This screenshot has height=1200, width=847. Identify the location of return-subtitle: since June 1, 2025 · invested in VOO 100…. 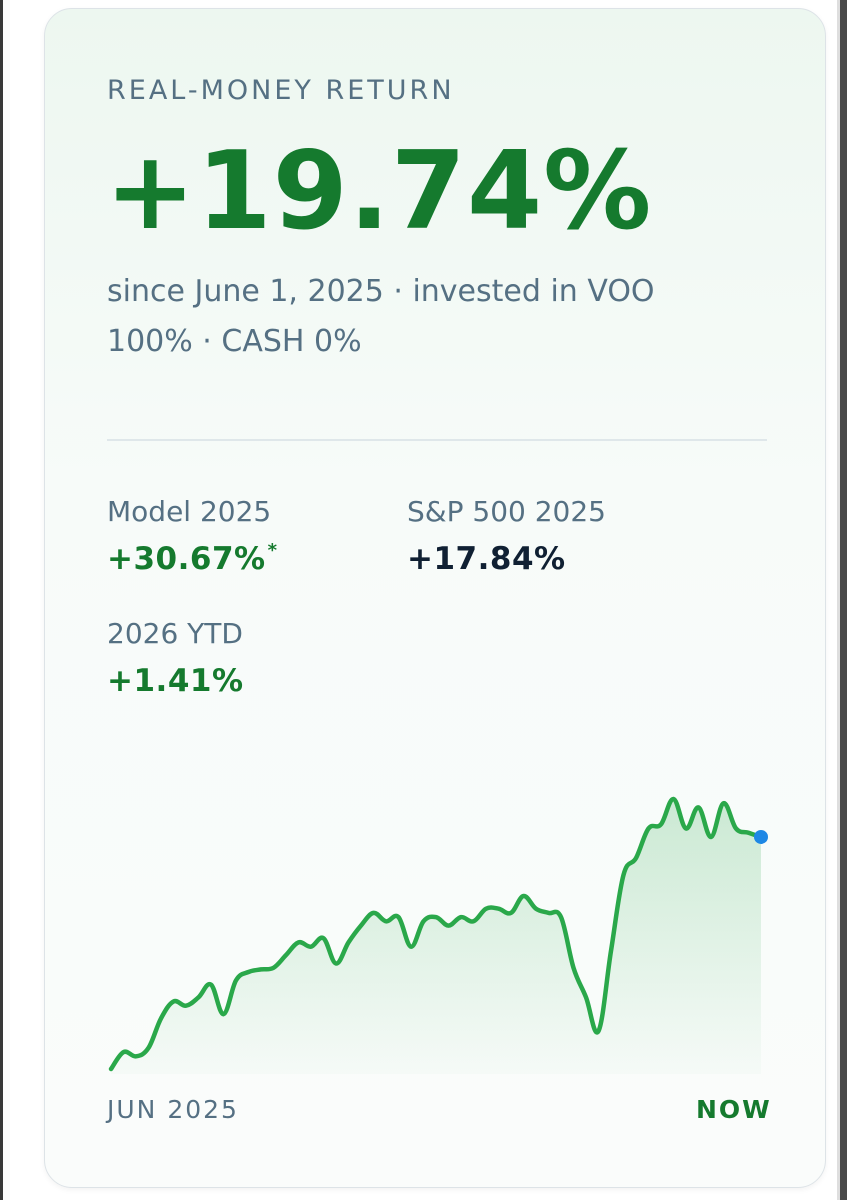
(381, 316).